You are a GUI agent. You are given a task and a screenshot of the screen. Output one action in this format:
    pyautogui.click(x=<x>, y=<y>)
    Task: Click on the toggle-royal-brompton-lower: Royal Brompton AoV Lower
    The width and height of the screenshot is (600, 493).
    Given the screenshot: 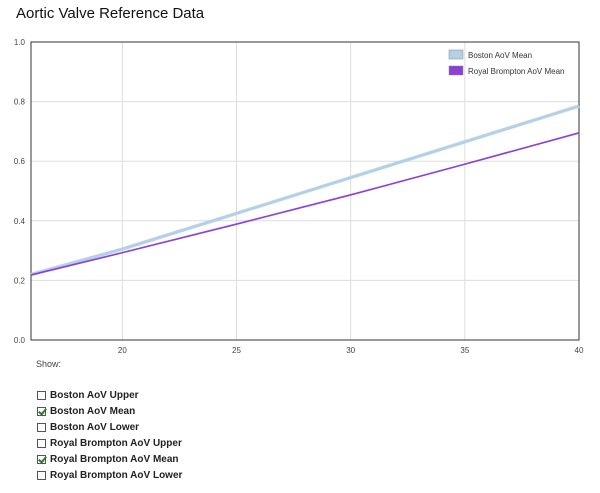 What is the action you would take?
    pyautogui.click(x=109, y=475)
    